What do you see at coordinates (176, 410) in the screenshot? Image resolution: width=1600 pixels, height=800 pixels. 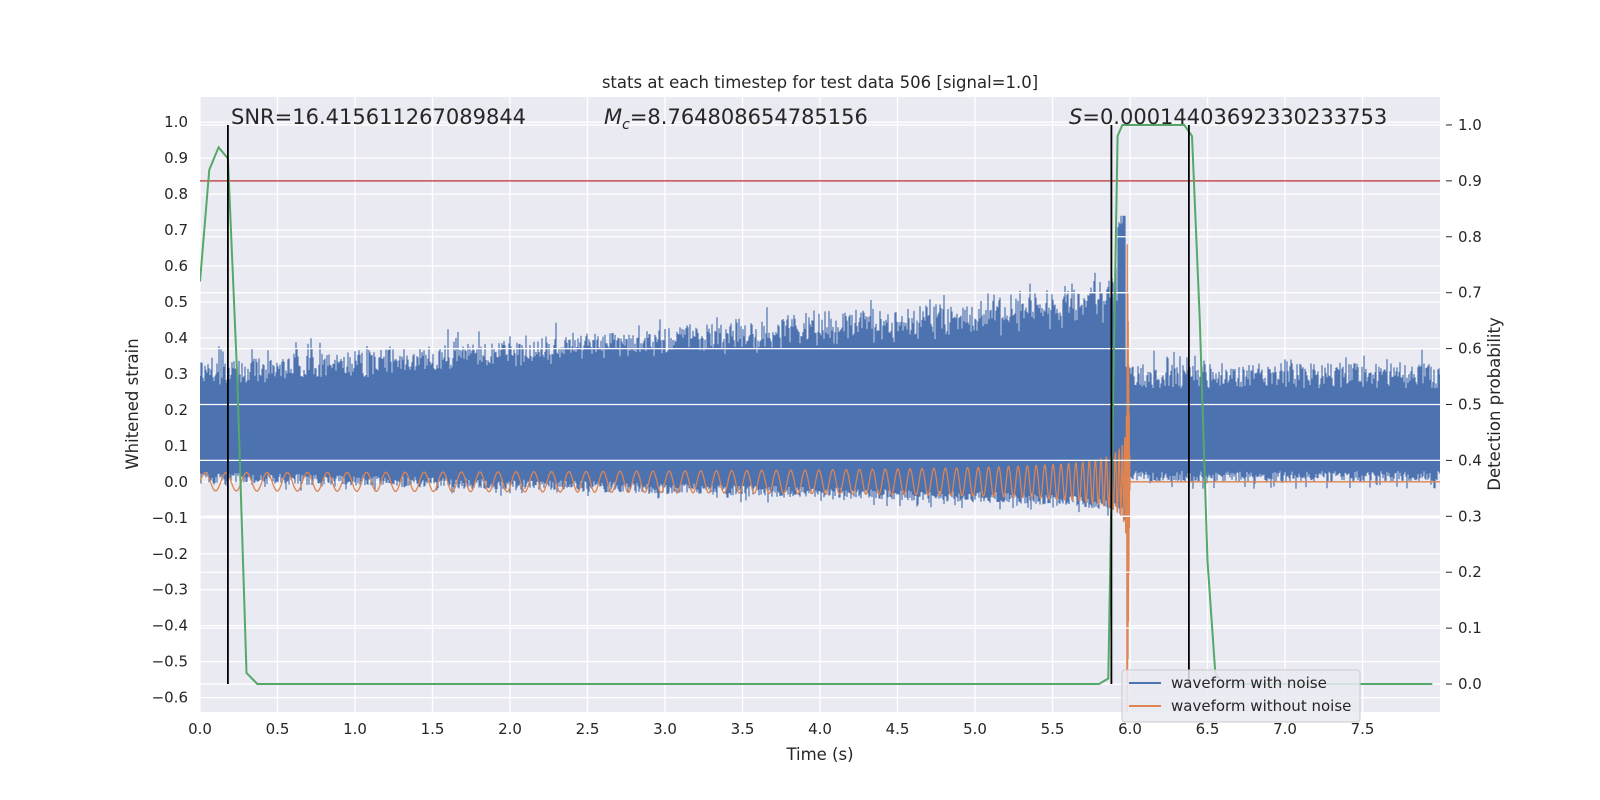 I see `y-left-tick-label: 0.2` at bounding box center [176, 410].